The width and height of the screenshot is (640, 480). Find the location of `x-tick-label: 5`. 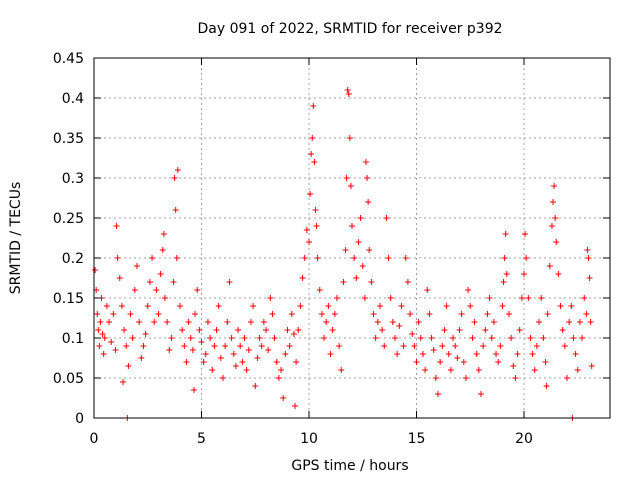

x-tick-label: 5 is located at coordinates (201, 439).